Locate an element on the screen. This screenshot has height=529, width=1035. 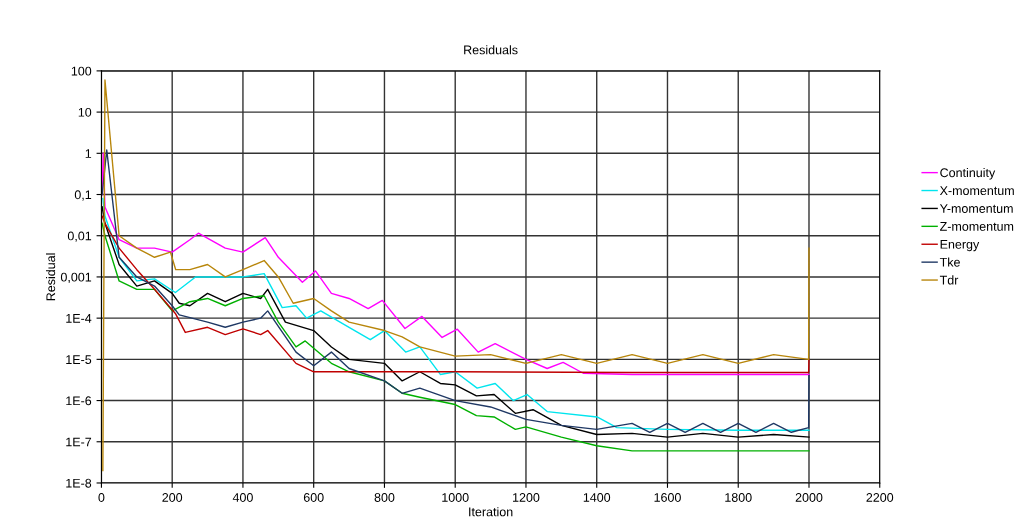
legend-label: Y-momentum is located at coordinates (976, 208).